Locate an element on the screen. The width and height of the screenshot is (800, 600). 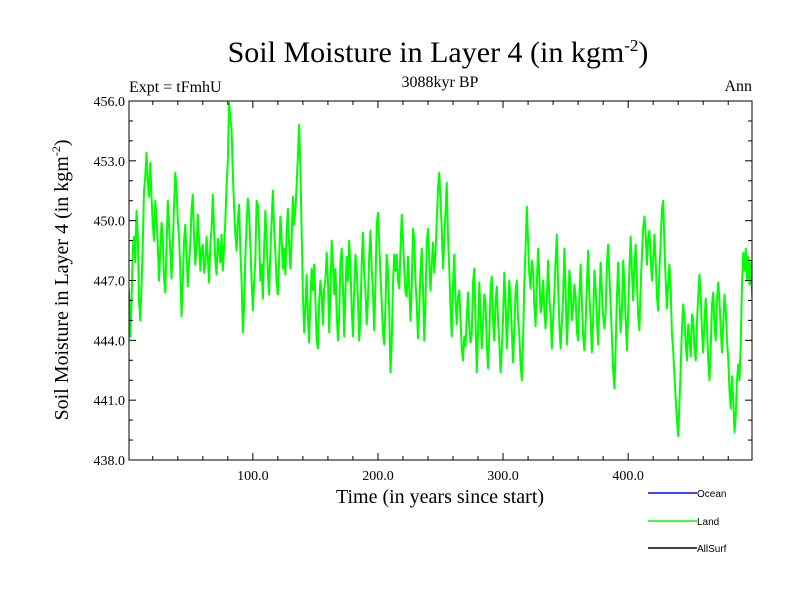
legend: Ocean Land AllSurf is located at coordinates (687, 522).